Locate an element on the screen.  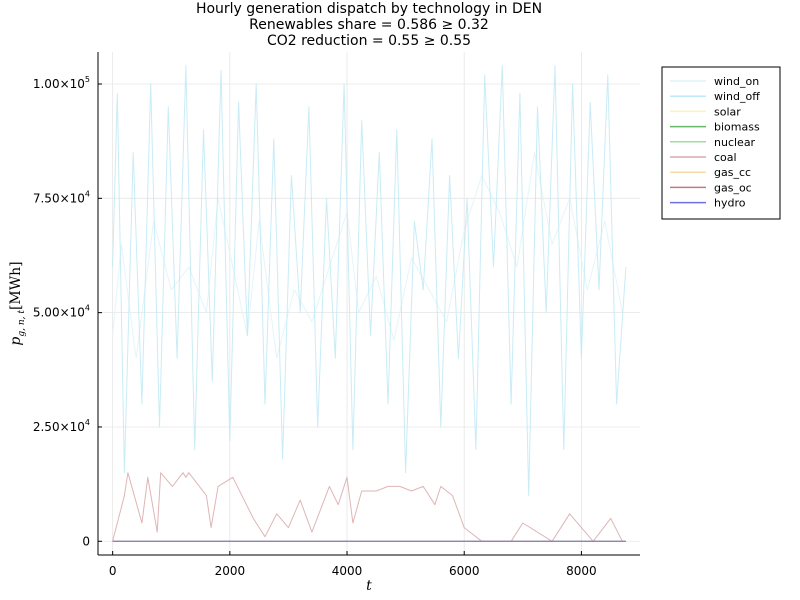
series-line-coal is located at coordinates (367, 507).